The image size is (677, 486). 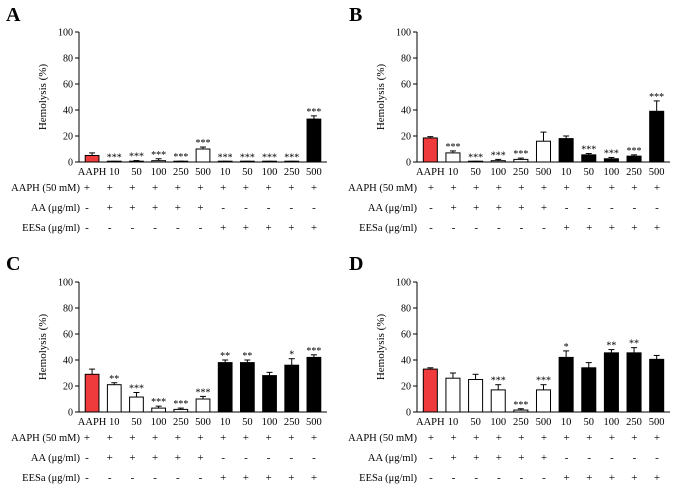 What do you see at coordinates (406, 309) in the screenshot?
I see `y-tick-label: 80` at bounding box center [406, 309].